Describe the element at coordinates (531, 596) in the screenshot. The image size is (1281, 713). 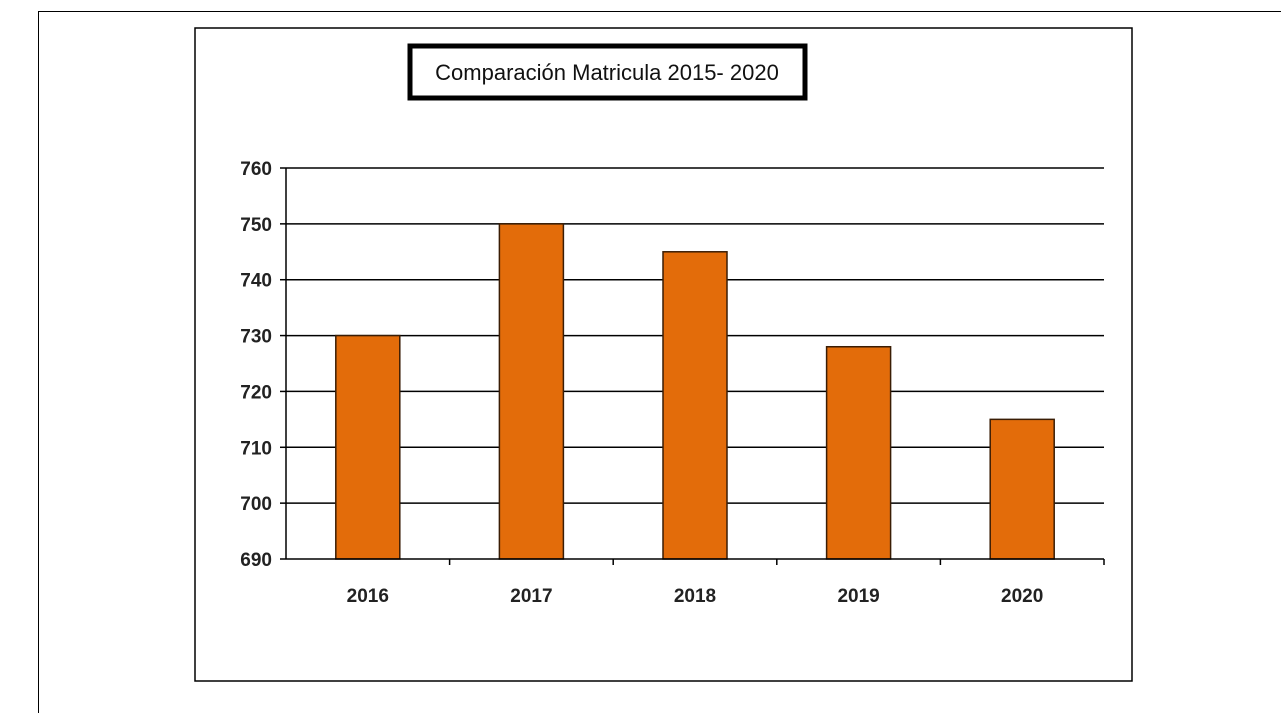
I see `x-category-label: 2017` at that location.